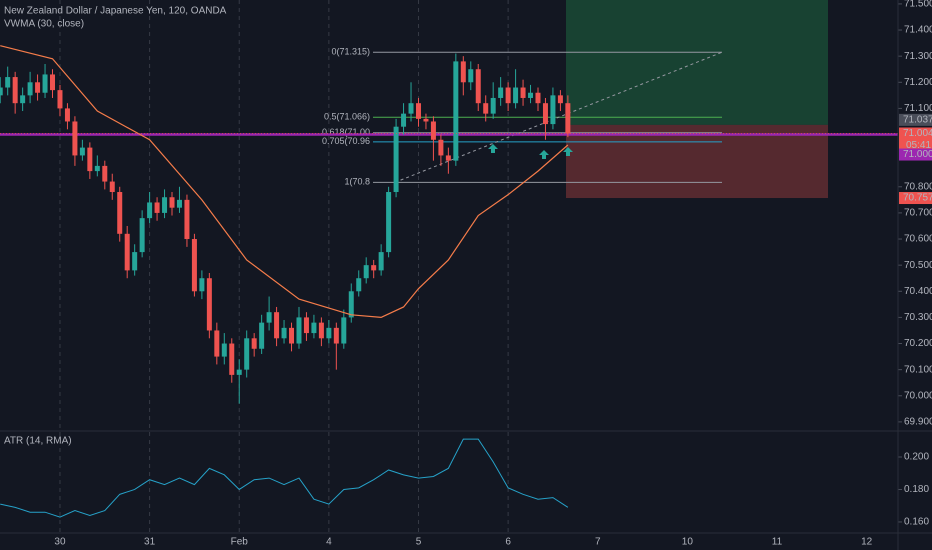  I want to click on atr-y-tick-label: 0.180, so click(916, 489).